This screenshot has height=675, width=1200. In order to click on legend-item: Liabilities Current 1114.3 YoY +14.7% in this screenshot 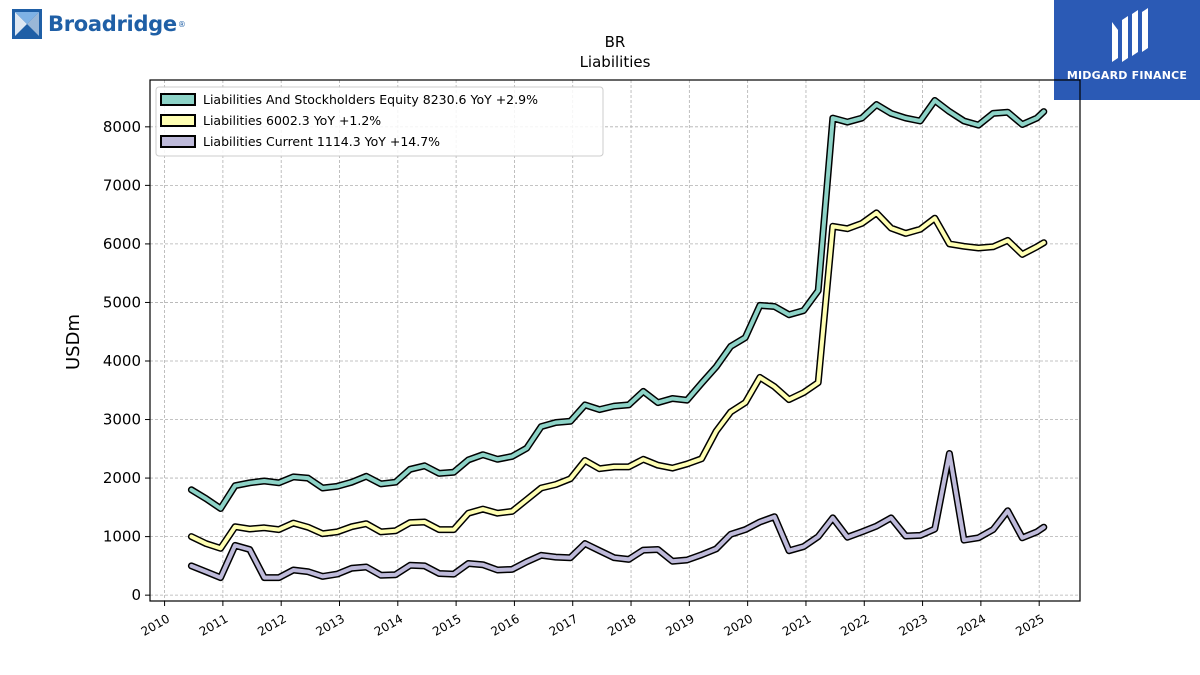, I will do `click(300, 141)`.